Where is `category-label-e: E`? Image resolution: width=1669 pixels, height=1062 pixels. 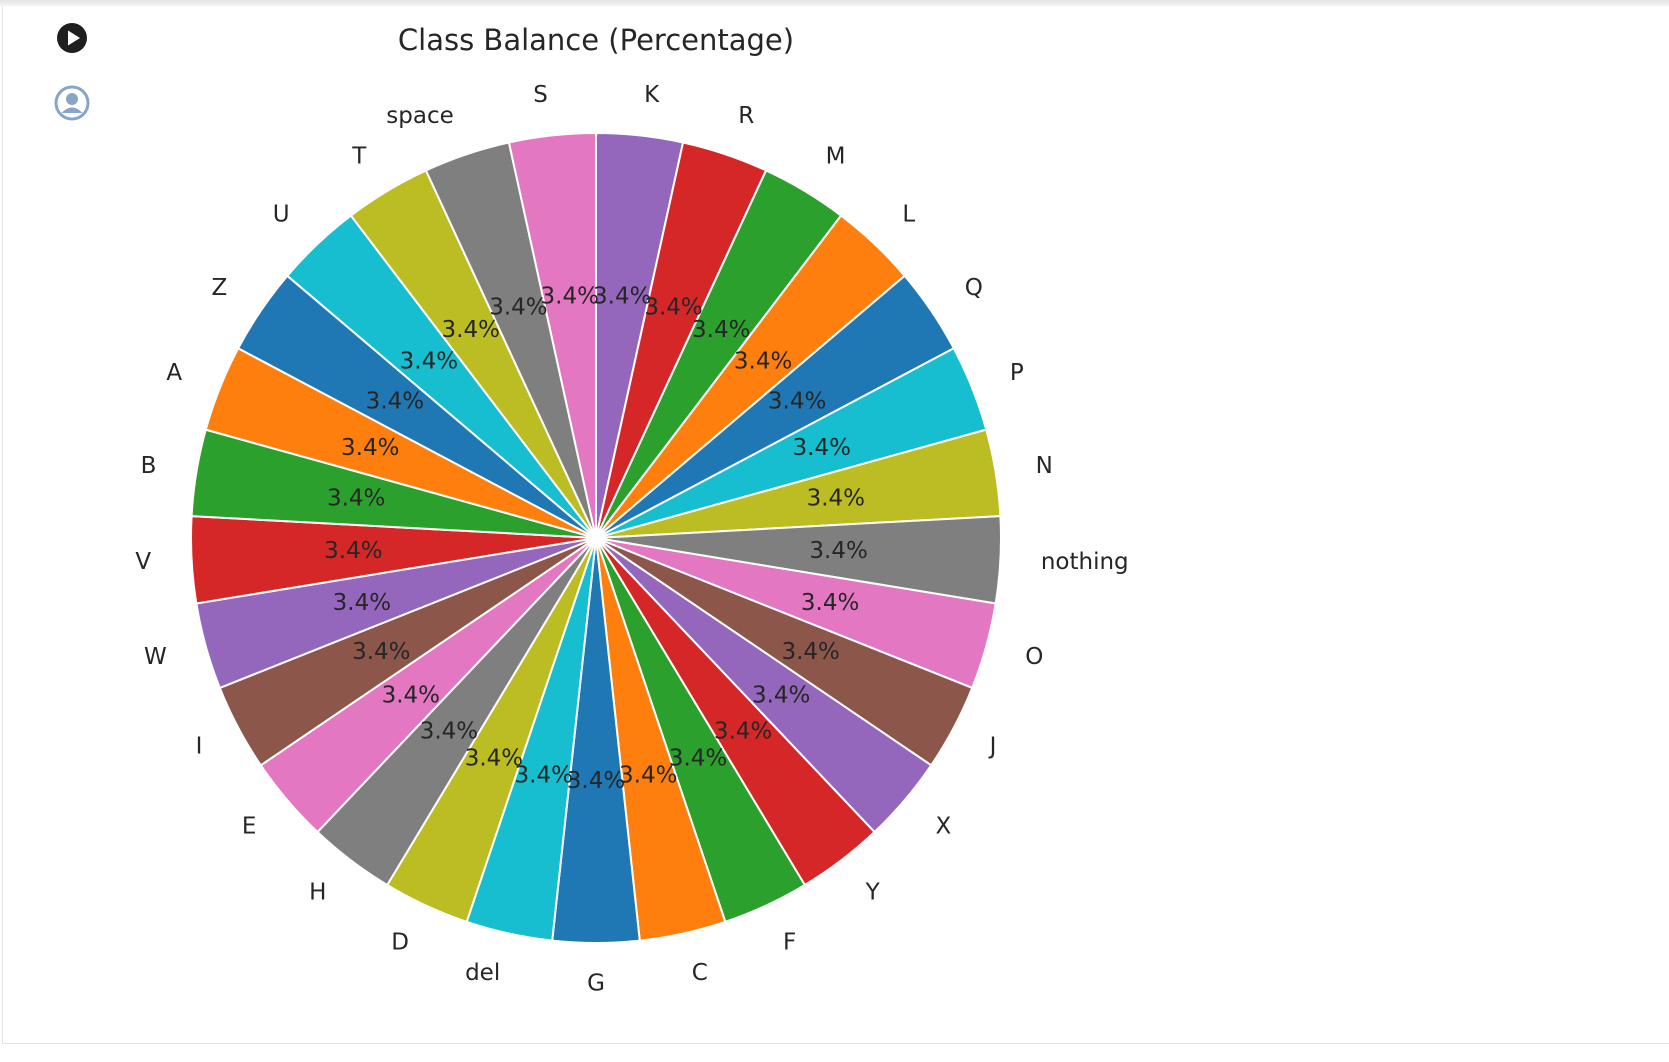
category-label-e: E is located at coordinates (249, 826).